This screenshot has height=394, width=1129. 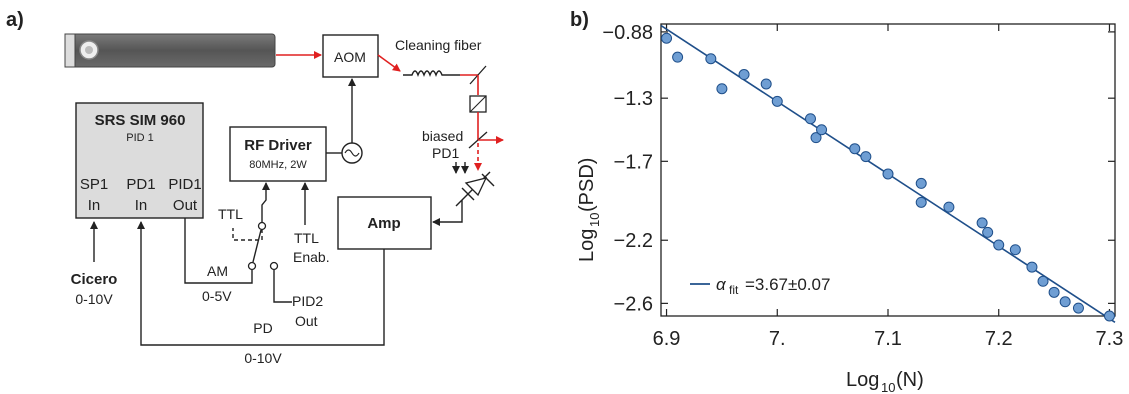 What do you see at coordinates (94, 205) in the screenshot?
I see `sp1-in-label: In` at bounding box center [94, 205].